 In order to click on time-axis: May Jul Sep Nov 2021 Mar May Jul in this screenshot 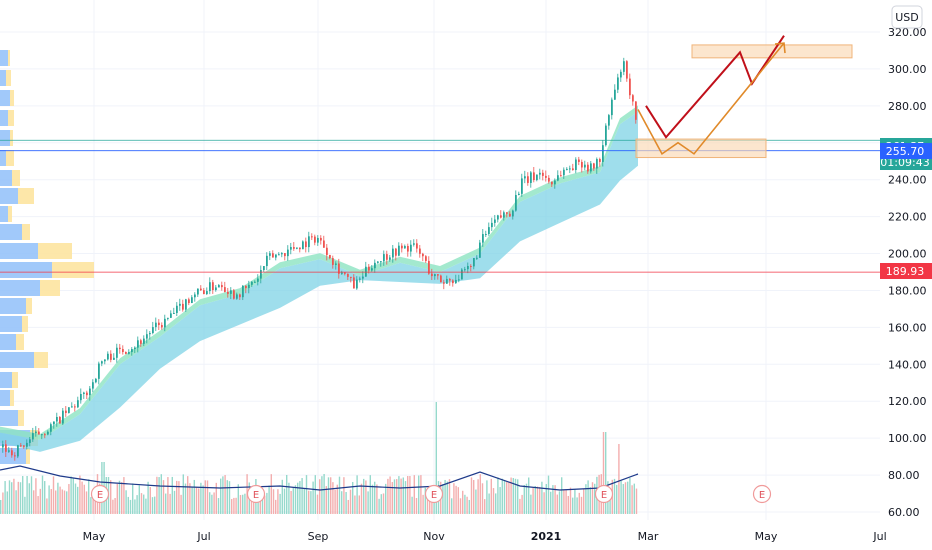, I will do `click(485, 536)`.